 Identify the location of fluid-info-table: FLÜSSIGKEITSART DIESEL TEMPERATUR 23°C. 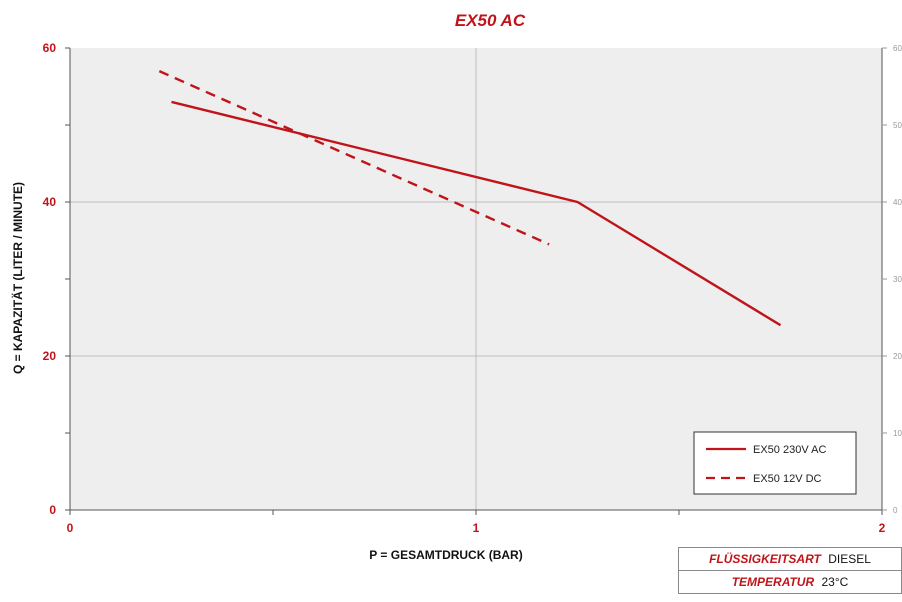
(790, 570).